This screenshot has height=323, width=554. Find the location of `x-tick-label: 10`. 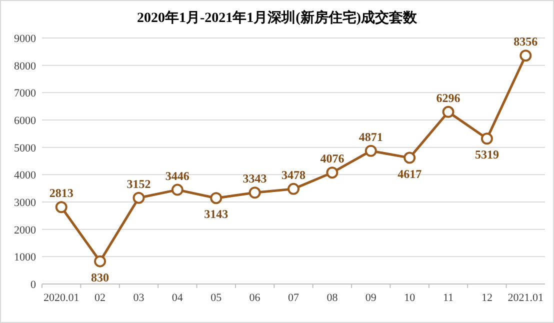

x-tick-label: 10 is located at coordinates (410, 298).